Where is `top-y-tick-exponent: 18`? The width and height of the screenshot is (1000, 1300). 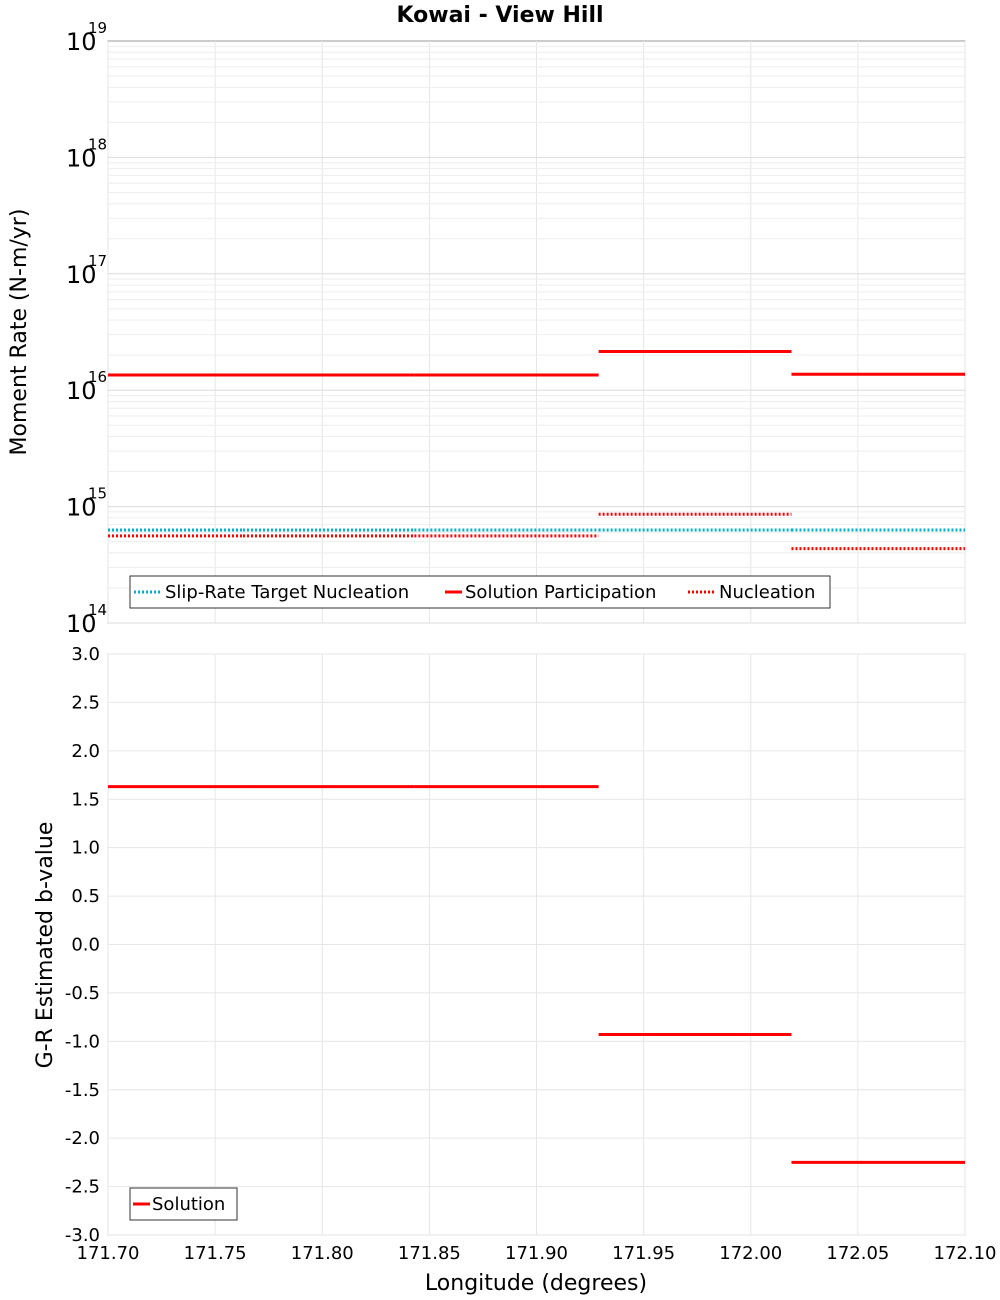 top-y-tick-exponent: 18 is located at coordinates (97, 144).